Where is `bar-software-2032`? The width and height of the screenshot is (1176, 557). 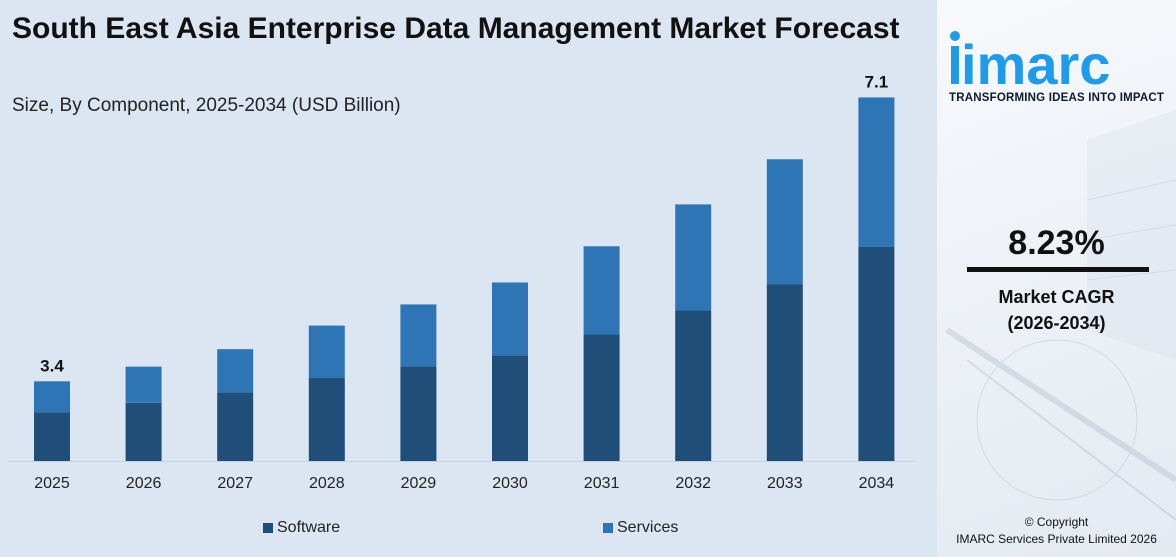 bar-software-2032 is located at coordinates (693, 385).